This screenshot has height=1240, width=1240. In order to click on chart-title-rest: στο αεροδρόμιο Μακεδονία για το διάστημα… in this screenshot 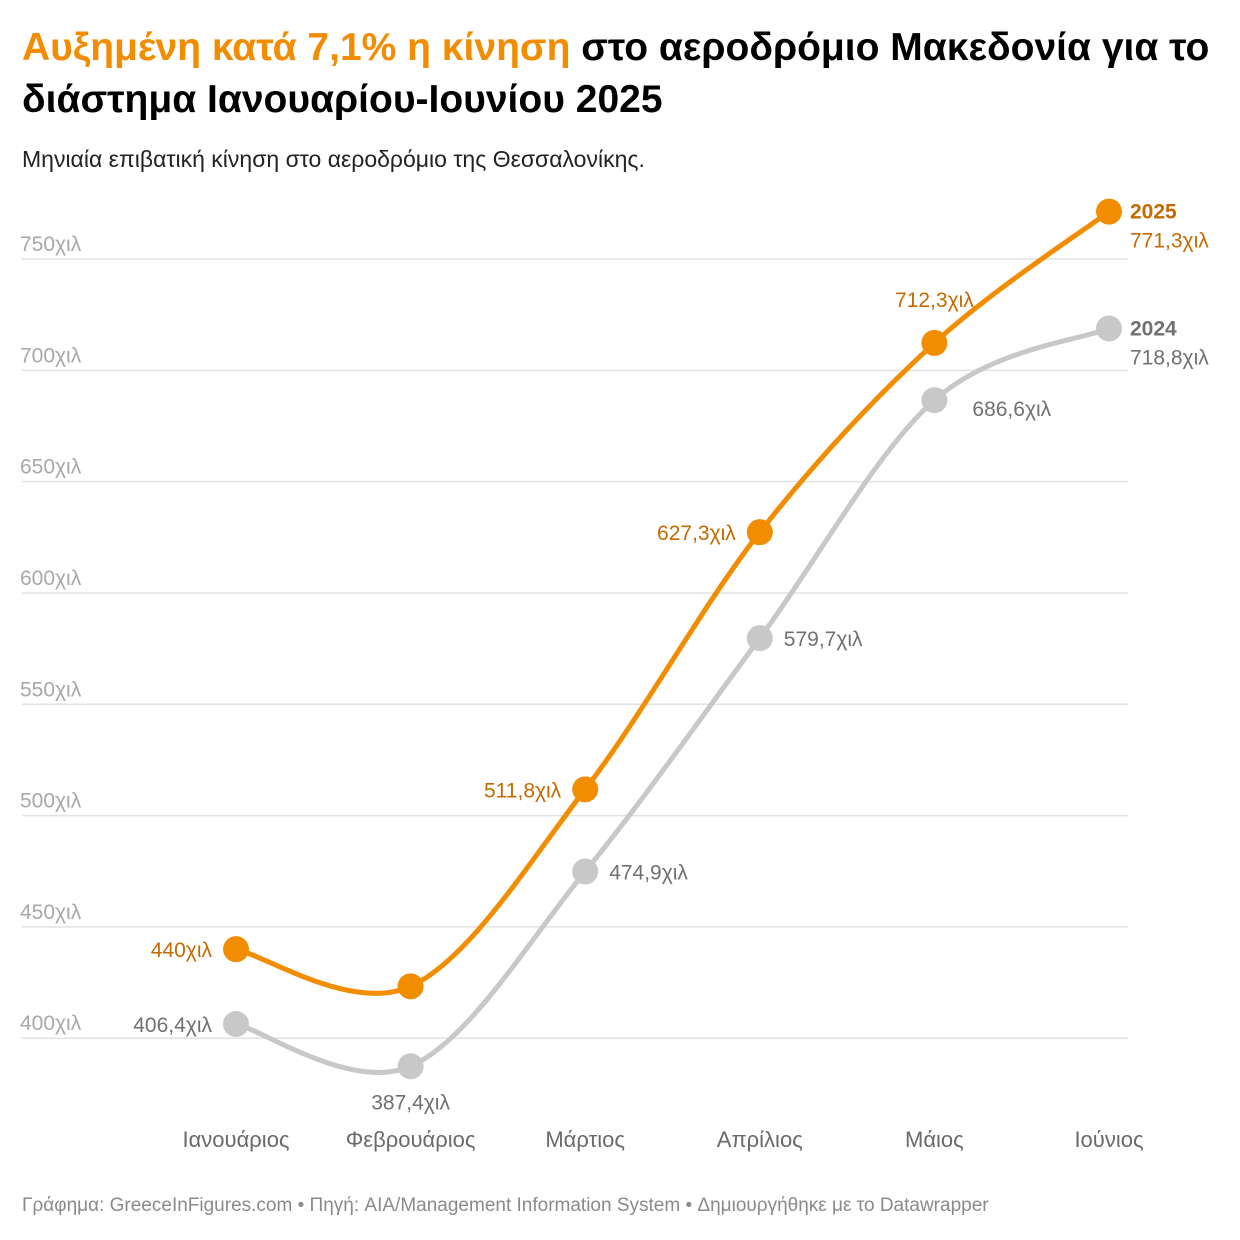, I will do `click(616, 73)`.